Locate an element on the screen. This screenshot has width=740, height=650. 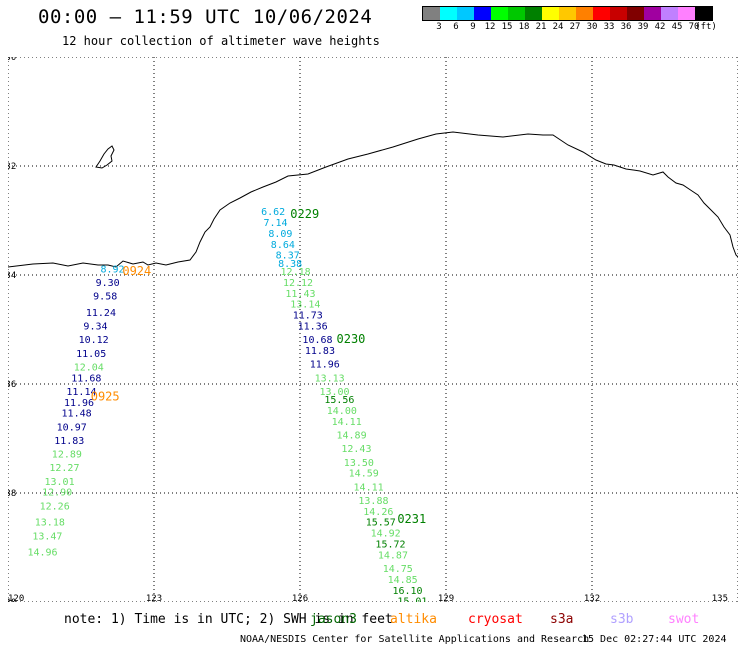
swh-value-label: 16.10 is located at coordinates (407, 591).